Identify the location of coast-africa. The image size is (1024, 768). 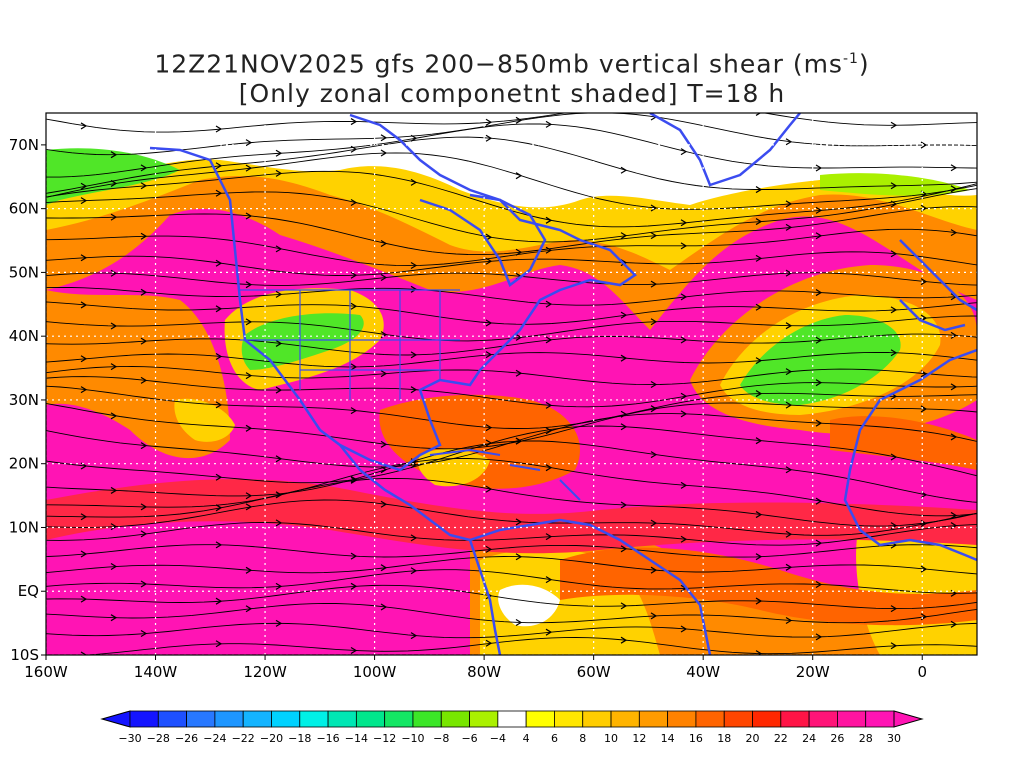
(910, 455).